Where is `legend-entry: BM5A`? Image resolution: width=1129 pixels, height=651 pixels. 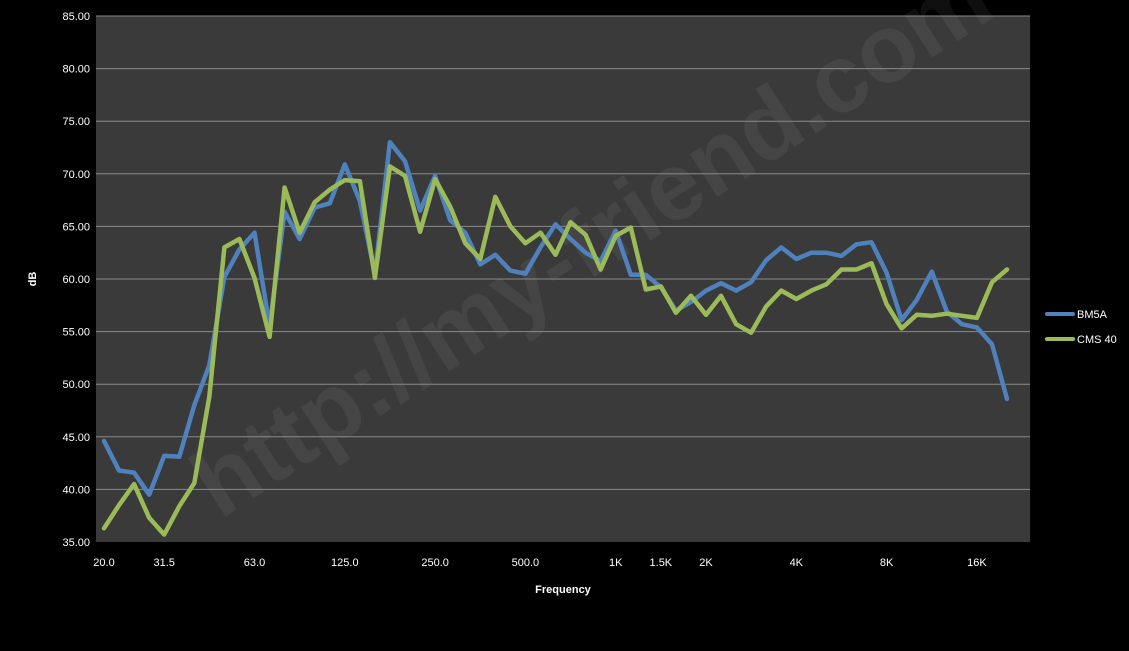 legend-entry: BM5A is located at coordinates (1076, 315).